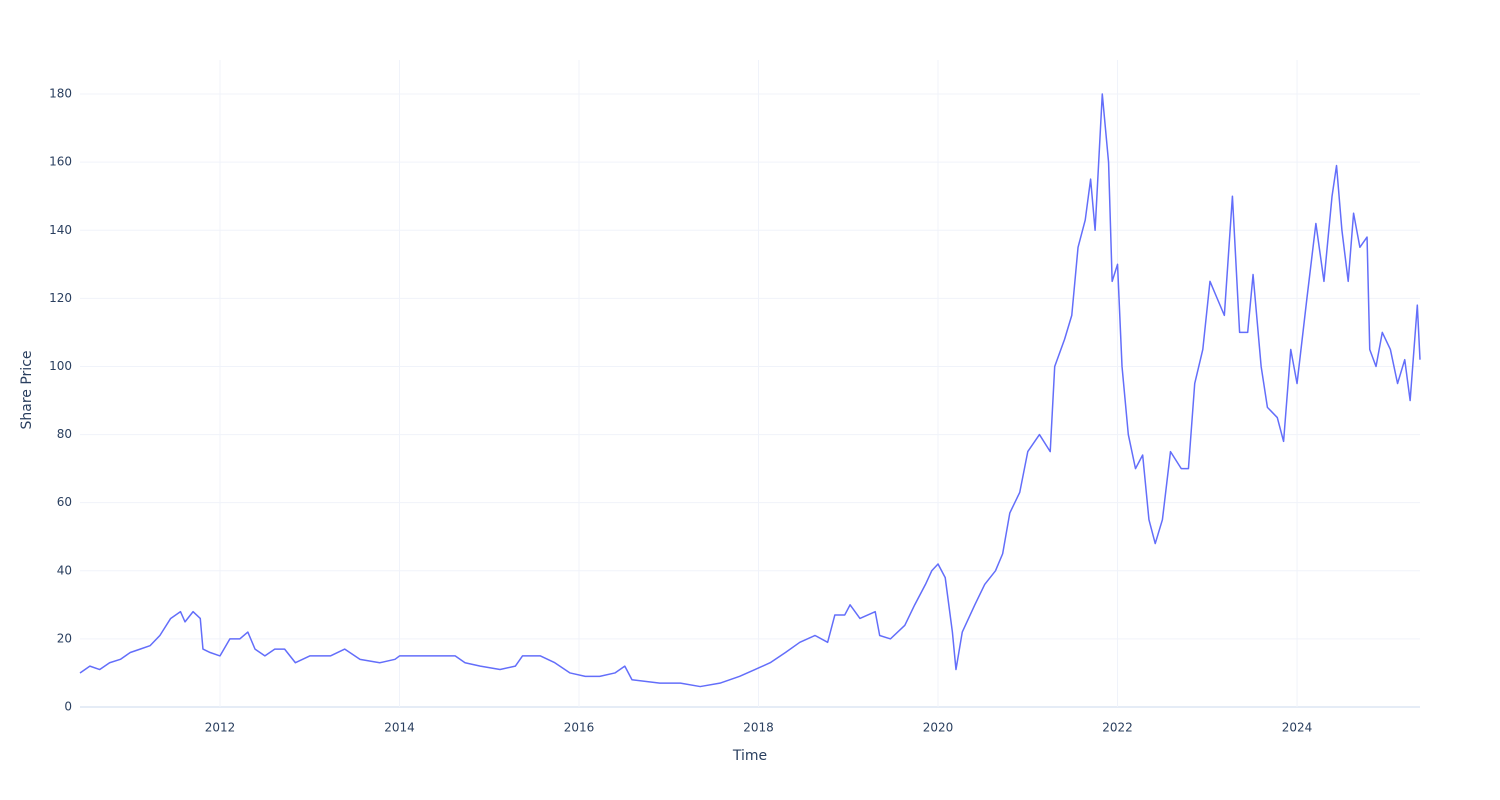 The image size is (1500, 800). What do you see at coordinates (579, 728) in the screenshot?
I see `x-tick-label: 2016` at bounding box center [579, 728].